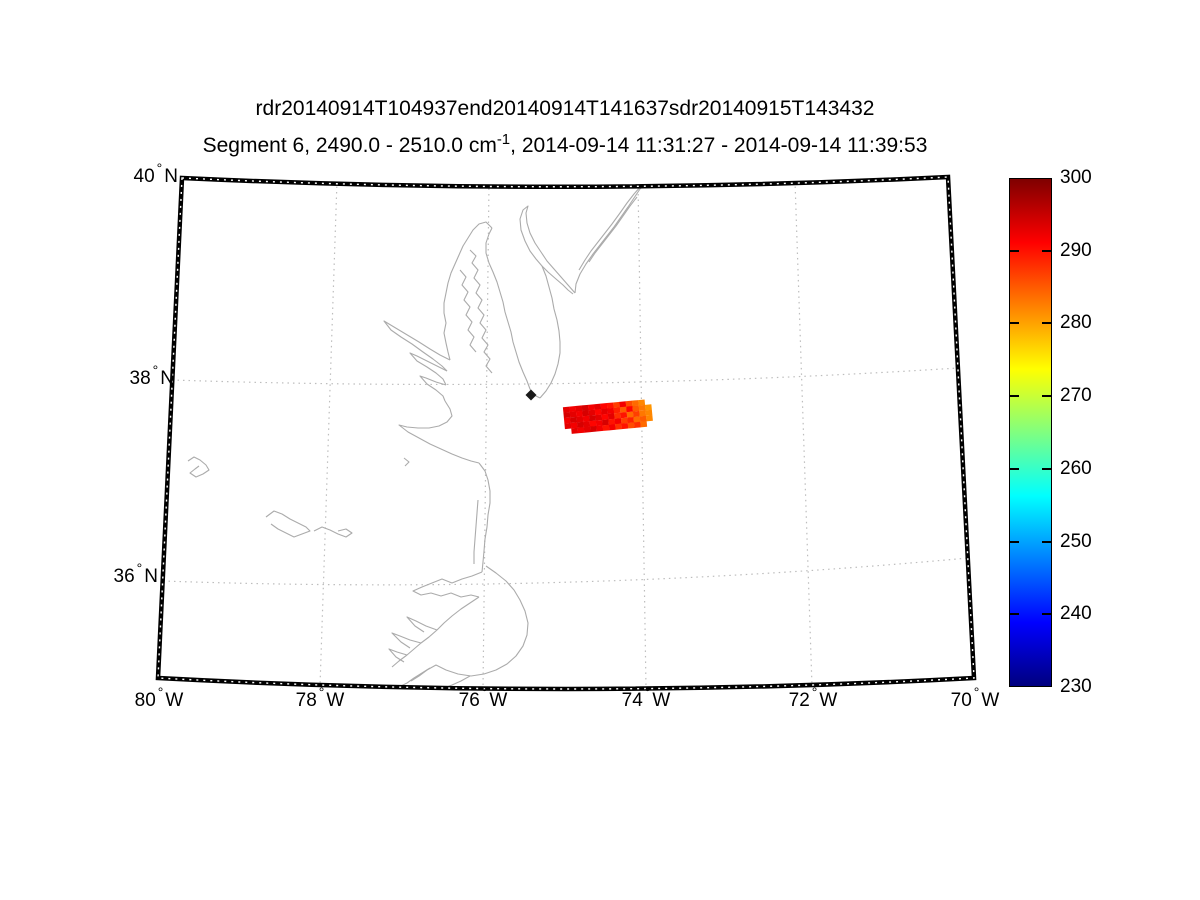 The image size is (1200, 900). What do you see at coordinates (1076, 541) in the screenshot?
I see `colorbar-tick-label: 250` at bounding box center [1076, 541].